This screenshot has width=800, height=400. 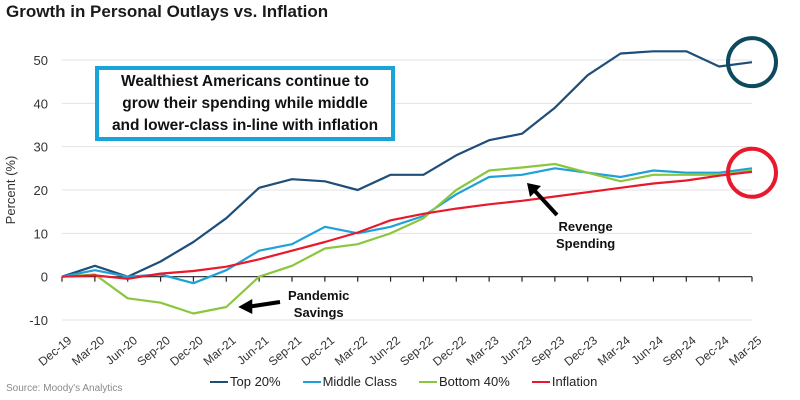 What do you see at coordinates (41, 233) in the screenshot?
I see `y-tick-label: 10` at bounding box center [41, 233].